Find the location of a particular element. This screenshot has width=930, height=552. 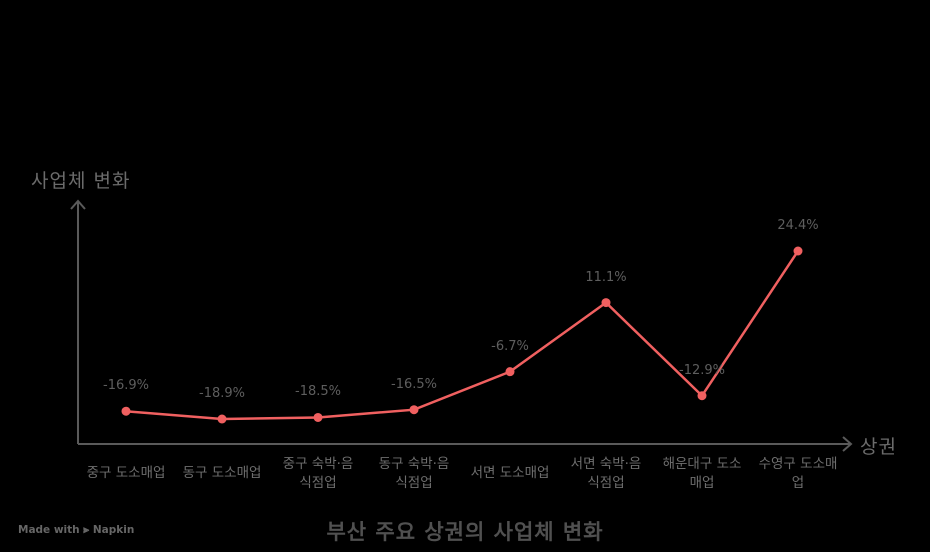

value-label: -16.5% is located at coordinates (414, 384).